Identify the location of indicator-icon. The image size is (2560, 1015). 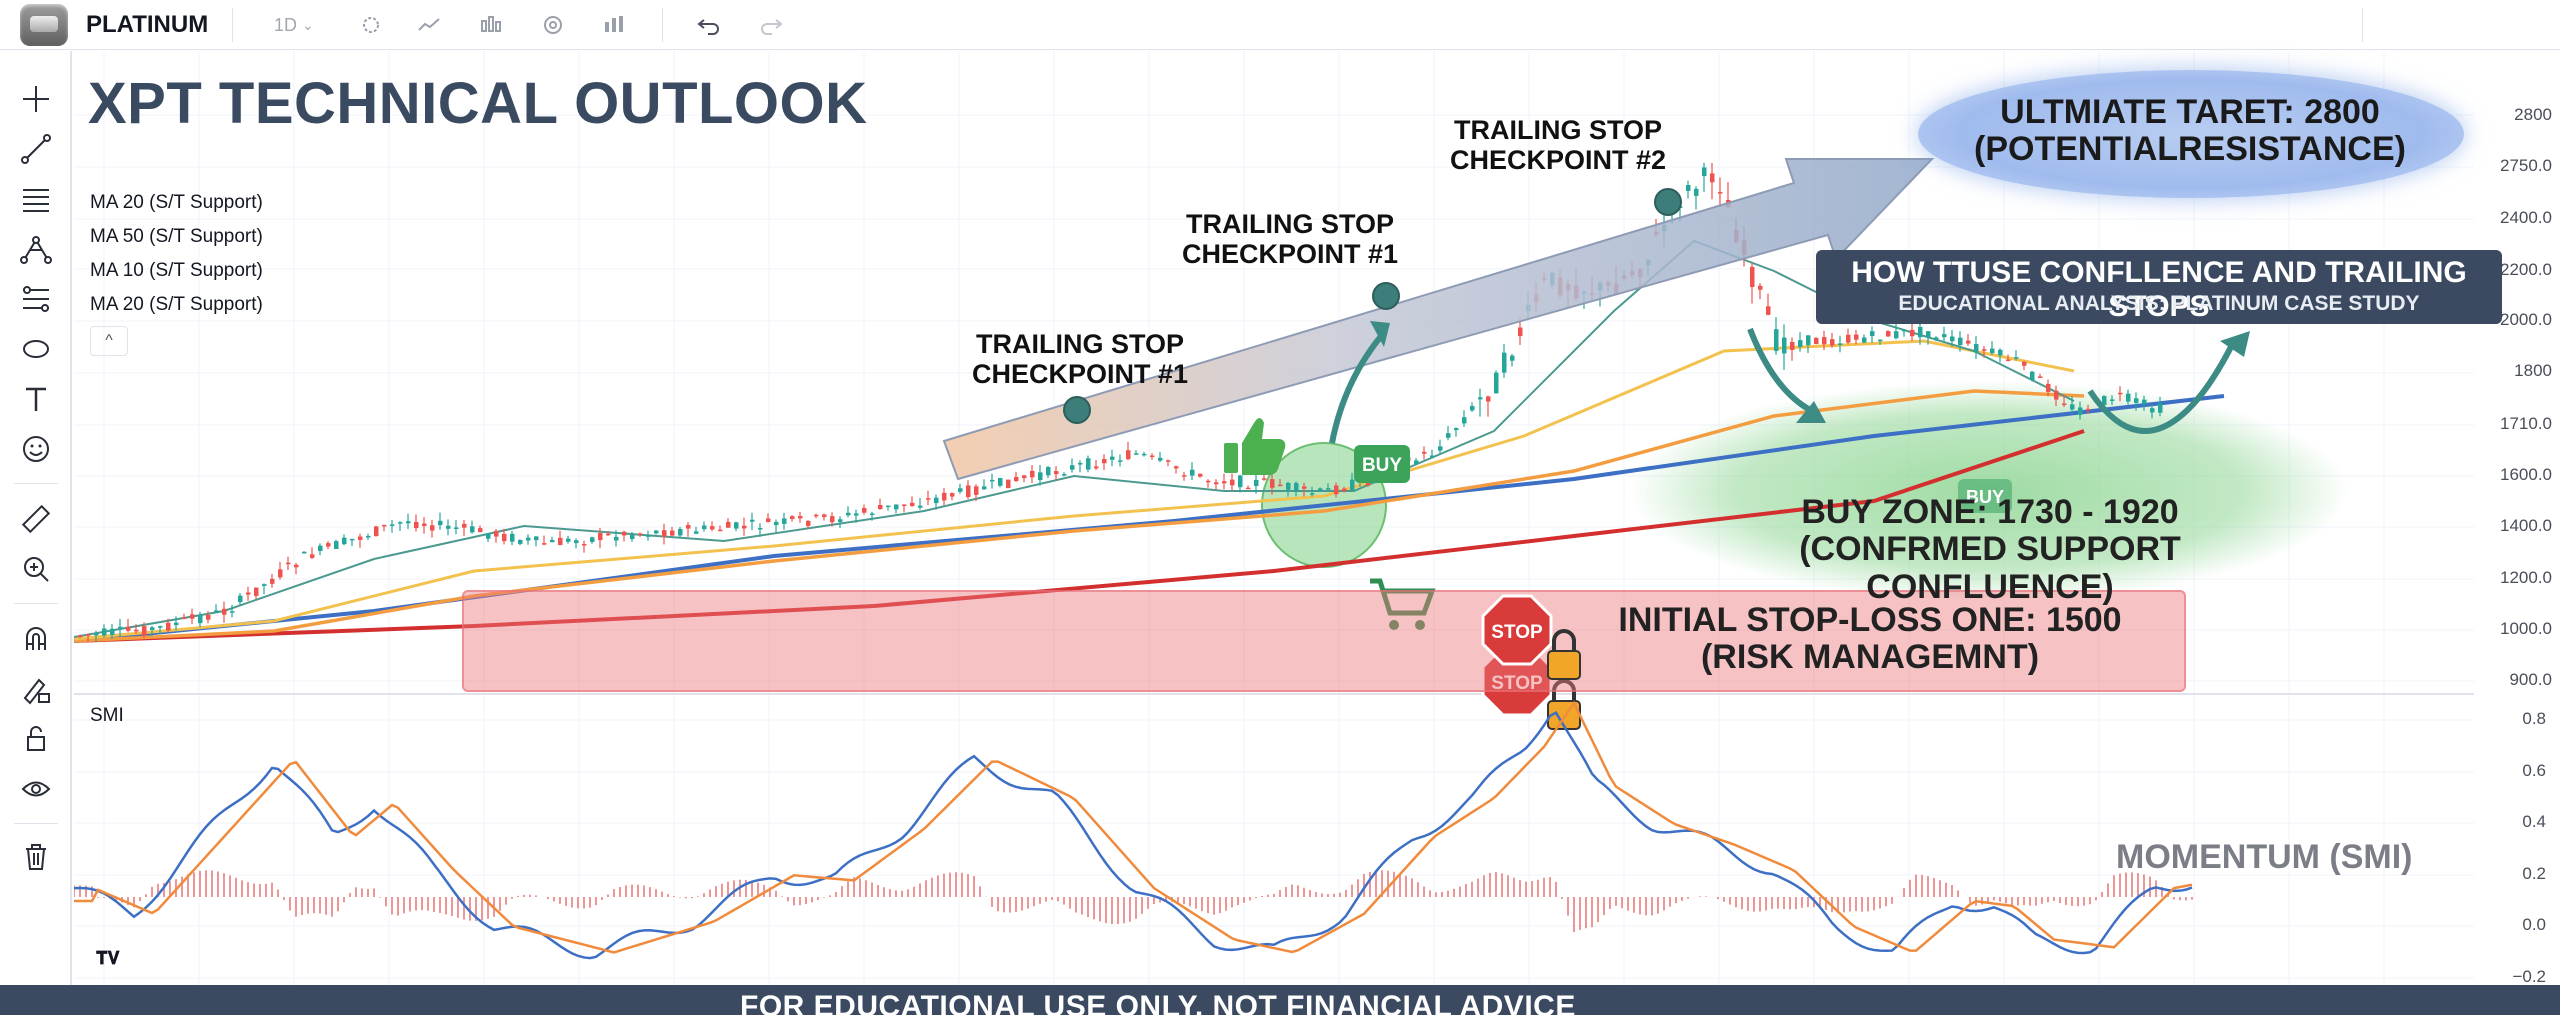
(371, 25).